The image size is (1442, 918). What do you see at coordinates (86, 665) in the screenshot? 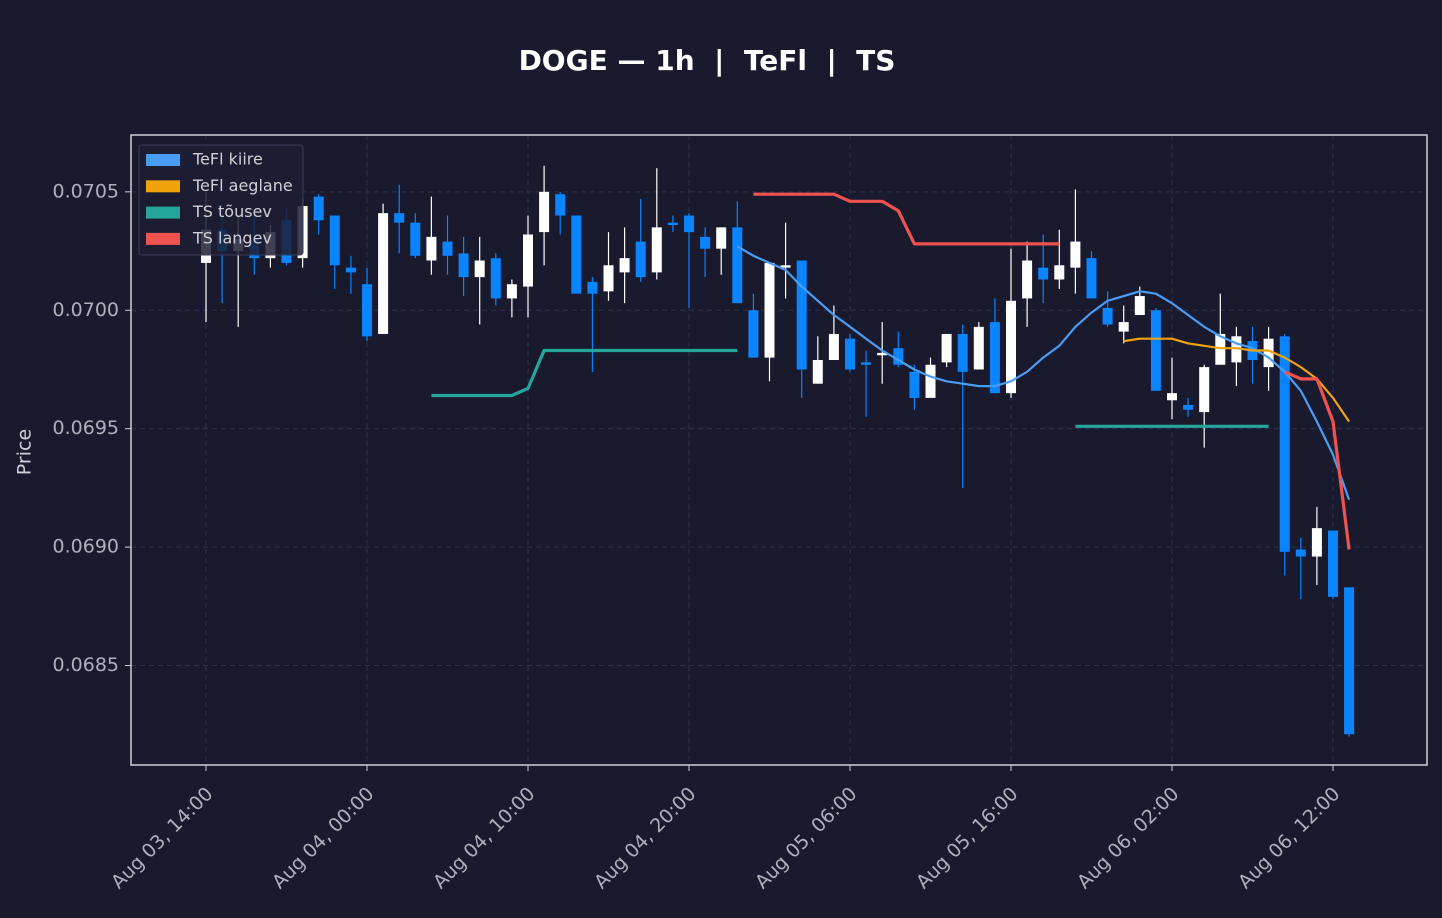
I see `y-tick-label: 0.0685` at bounding box center [86, 665].